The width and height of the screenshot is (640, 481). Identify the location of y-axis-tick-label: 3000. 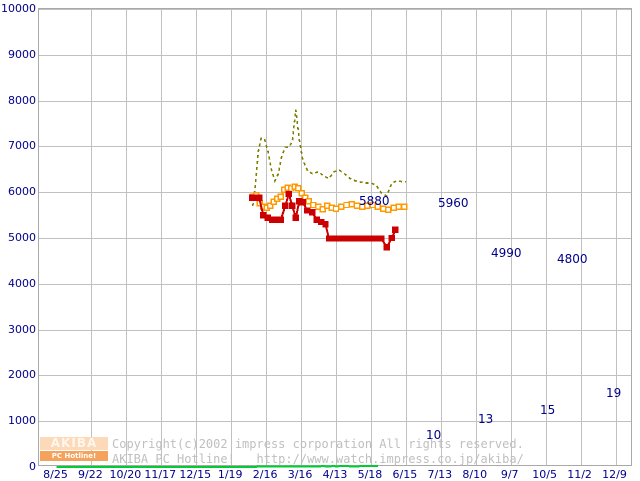
(22, 329).